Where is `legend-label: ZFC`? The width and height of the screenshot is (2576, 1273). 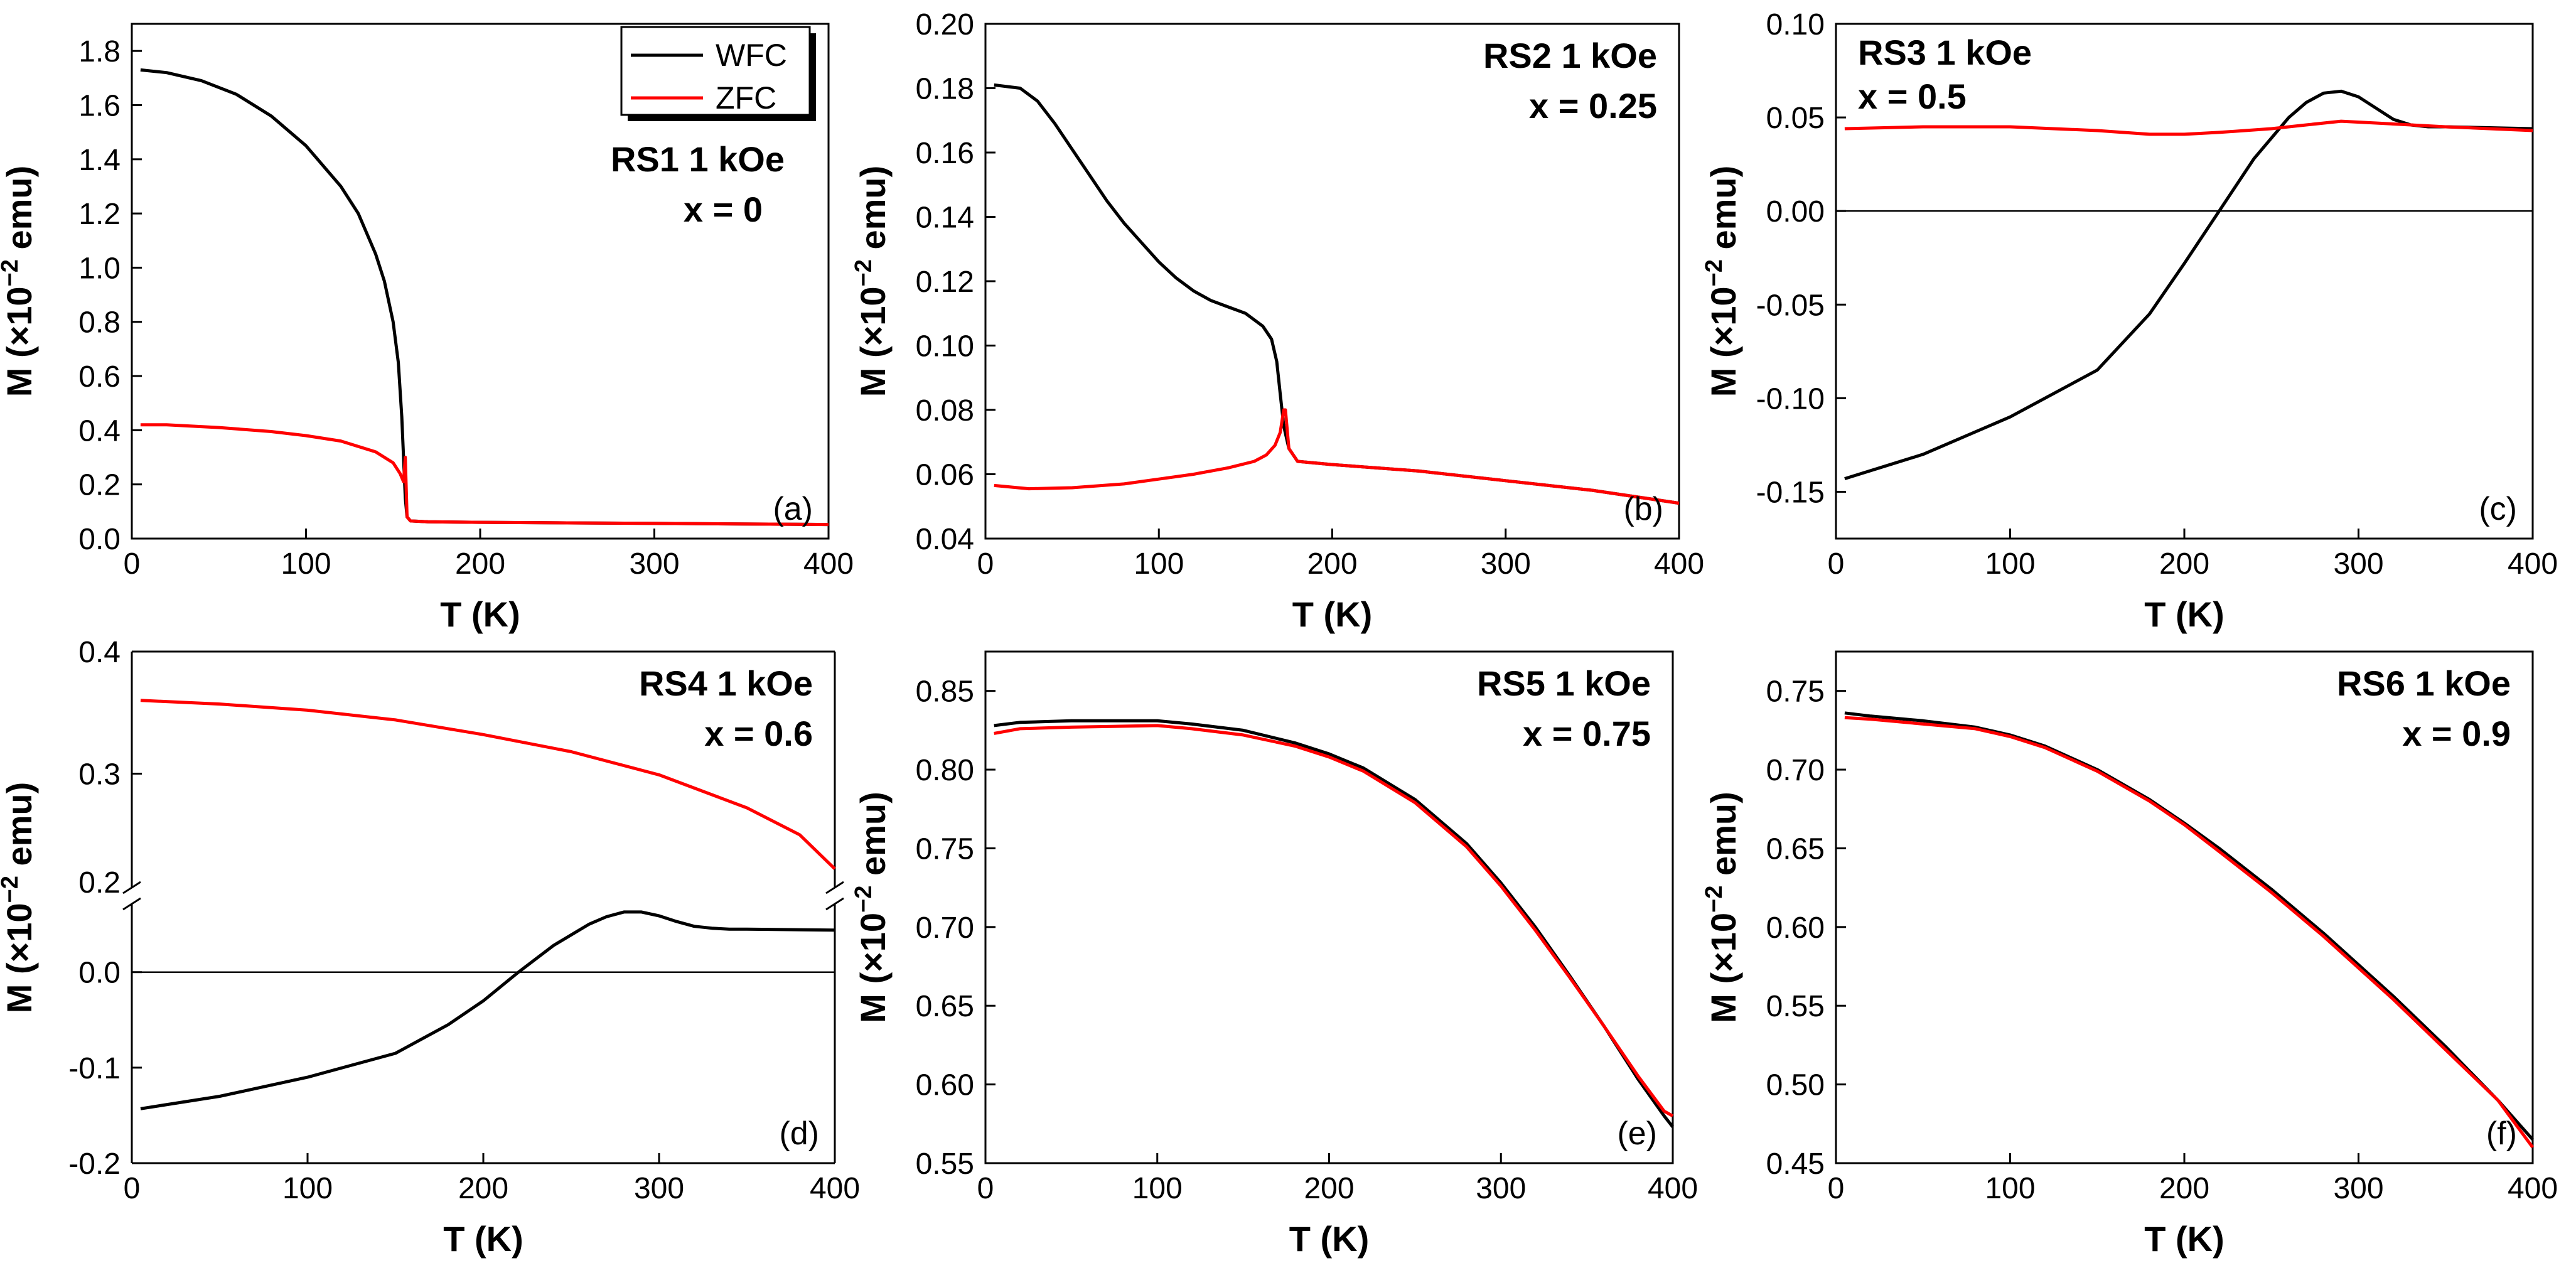
legend-label: ZFC is located at coordinates (746, 98).